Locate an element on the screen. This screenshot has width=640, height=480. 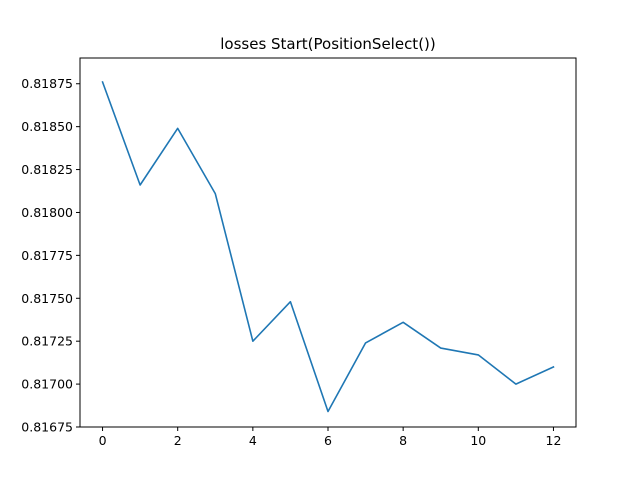
y-tick-label: 0.81675 is located at coordinates (47, 427).